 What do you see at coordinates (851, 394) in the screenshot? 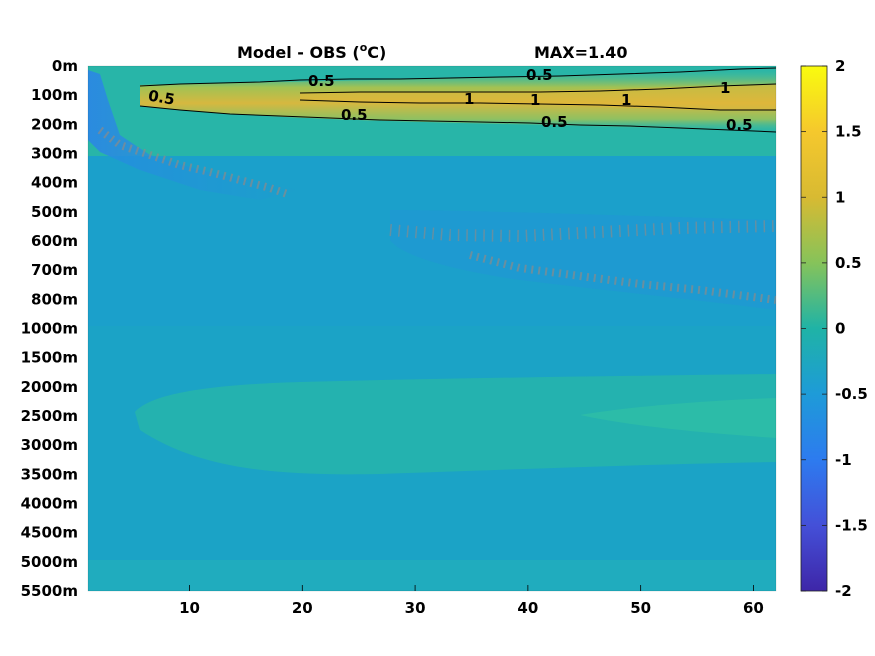
I see `colorbar-tick-label: -0.5` at bounding box center [851, 394].